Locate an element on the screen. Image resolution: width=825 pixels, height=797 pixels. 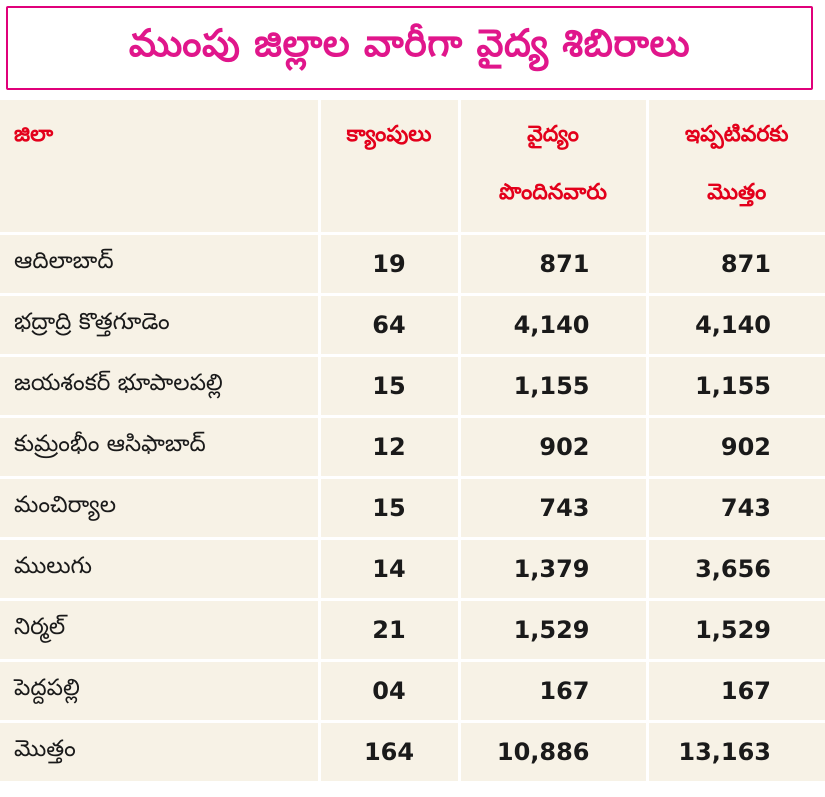
cell-district: జయశంకర్ భూపాలపల్లి is located at coordinates (159, 386).